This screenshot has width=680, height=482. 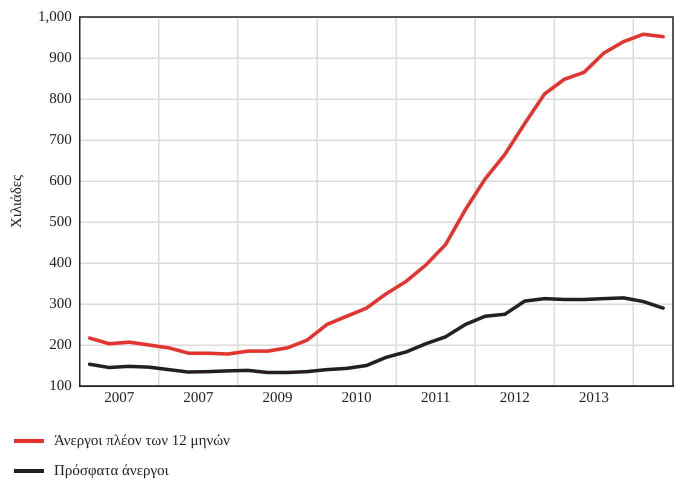 I want to click on y-tick-label: 600, so click(x=60, y=180).